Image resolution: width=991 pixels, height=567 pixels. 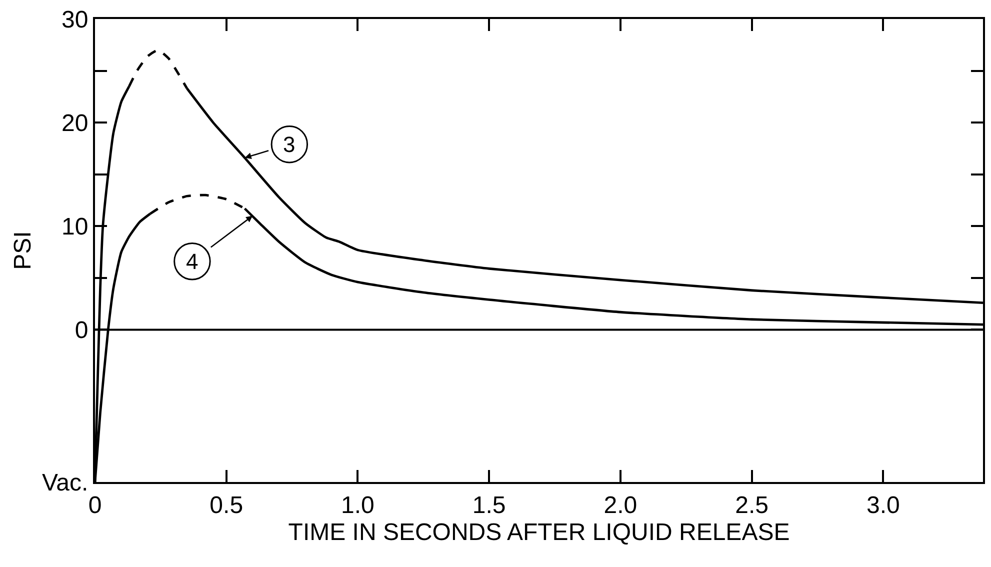 What do you see at coordinates (883, 505) in the screenshot?
I see `x-tick-label: 3.0` at bounding box center [883, 505].